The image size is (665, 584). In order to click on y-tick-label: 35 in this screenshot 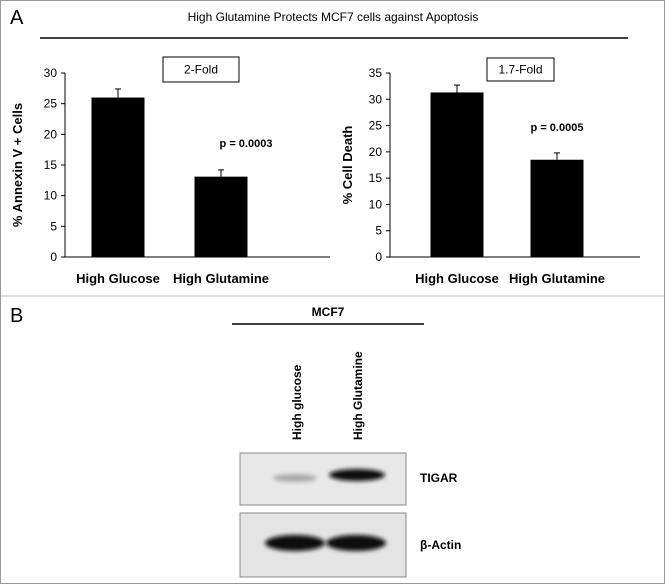, I will do `click(376, 73)`.